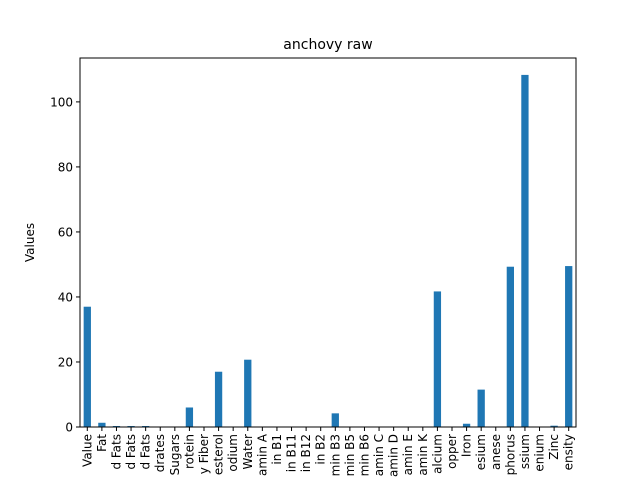 The image size is (640, 480). What do you see at coordinates (65, 167) in the screenshot?
I see `y-tick-label: 80` at bounding box center [65, 167].